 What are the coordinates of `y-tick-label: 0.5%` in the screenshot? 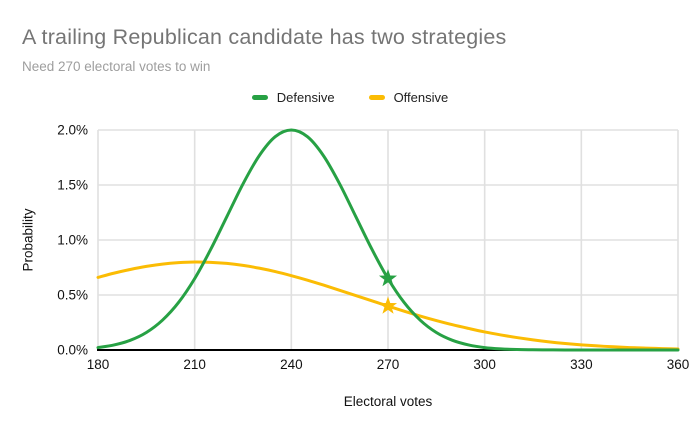 It's located at (72, 295).